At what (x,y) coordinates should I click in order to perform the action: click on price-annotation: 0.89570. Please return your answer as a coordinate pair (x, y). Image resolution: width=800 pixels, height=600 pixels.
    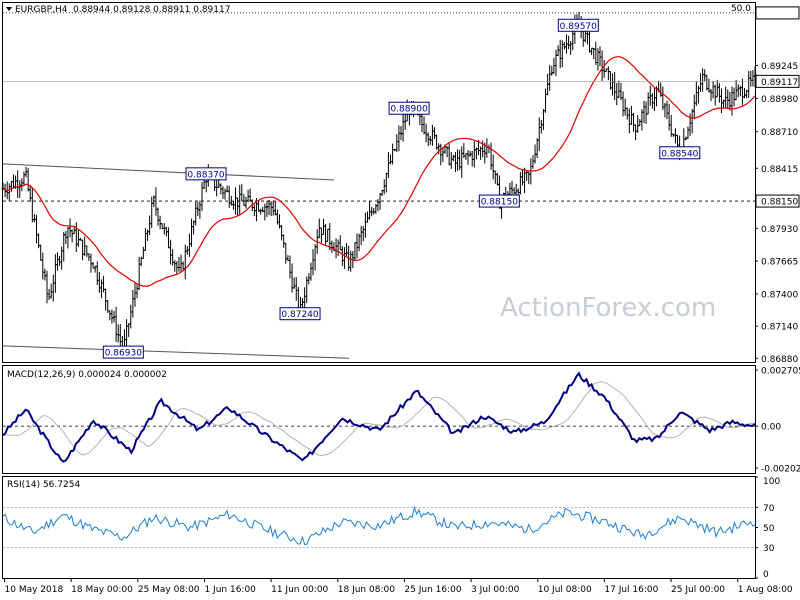
    Looking at the image, I should click on (578, 25).